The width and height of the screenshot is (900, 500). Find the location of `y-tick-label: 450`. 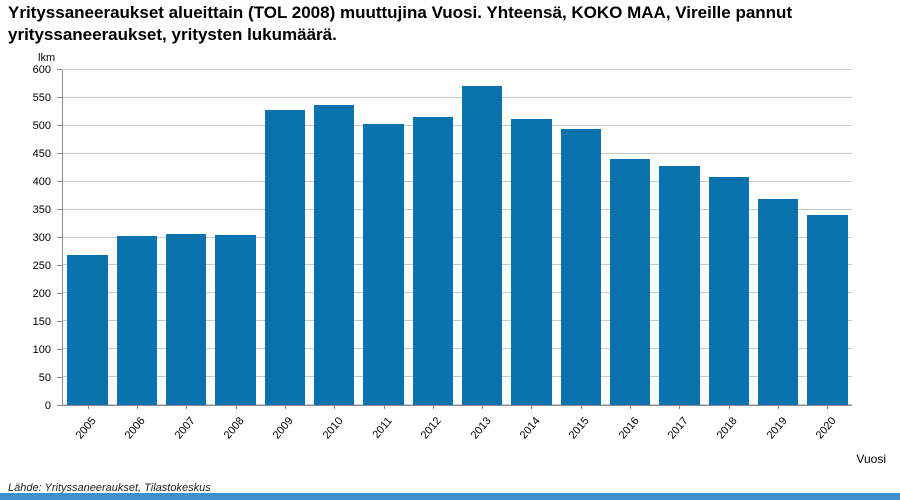

y-tick-label: 450 is located at coordinates (41, 154).